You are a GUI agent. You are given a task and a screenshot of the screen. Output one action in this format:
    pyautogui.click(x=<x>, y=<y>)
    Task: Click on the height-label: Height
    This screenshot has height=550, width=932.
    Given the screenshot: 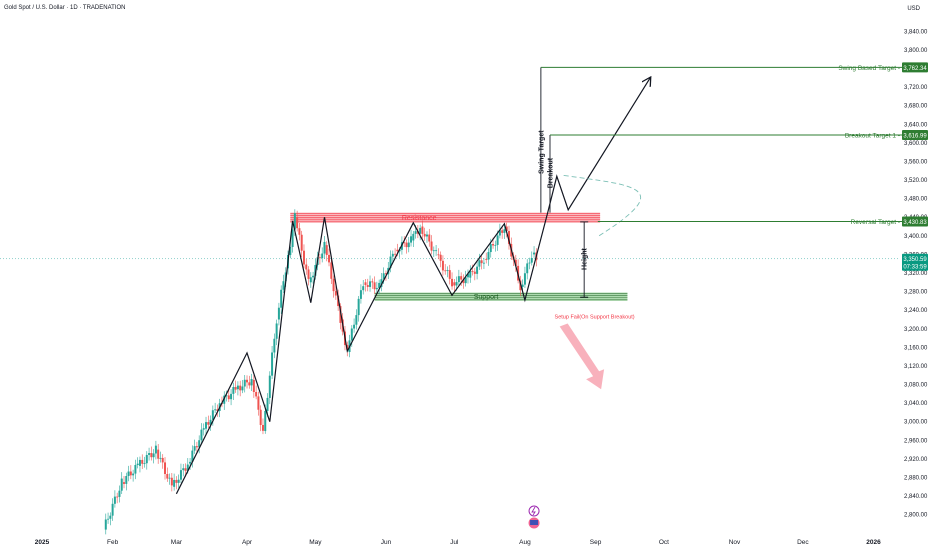 What is the action you would take?
    pyautogui.click(x=585, y=259)
    